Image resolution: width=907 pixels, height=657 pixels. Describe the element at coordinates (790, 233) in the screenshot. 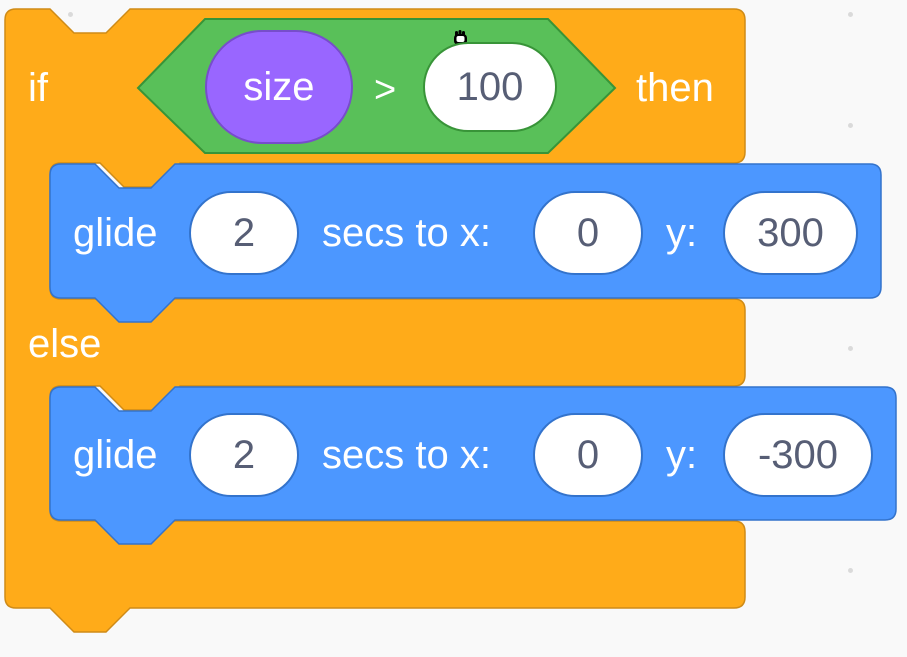

I see `glide-y-input: 300` at that location.